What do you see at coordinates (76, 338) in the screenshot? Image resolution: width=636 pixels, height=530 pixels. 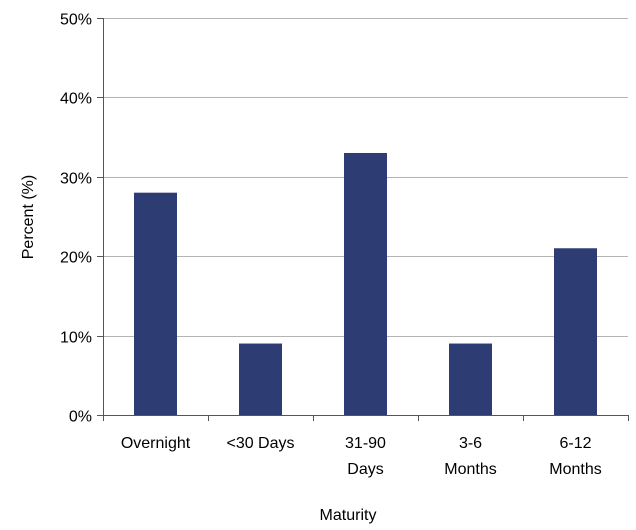 I see `y-tick-label: 10%` at bounding box center [76, 338].